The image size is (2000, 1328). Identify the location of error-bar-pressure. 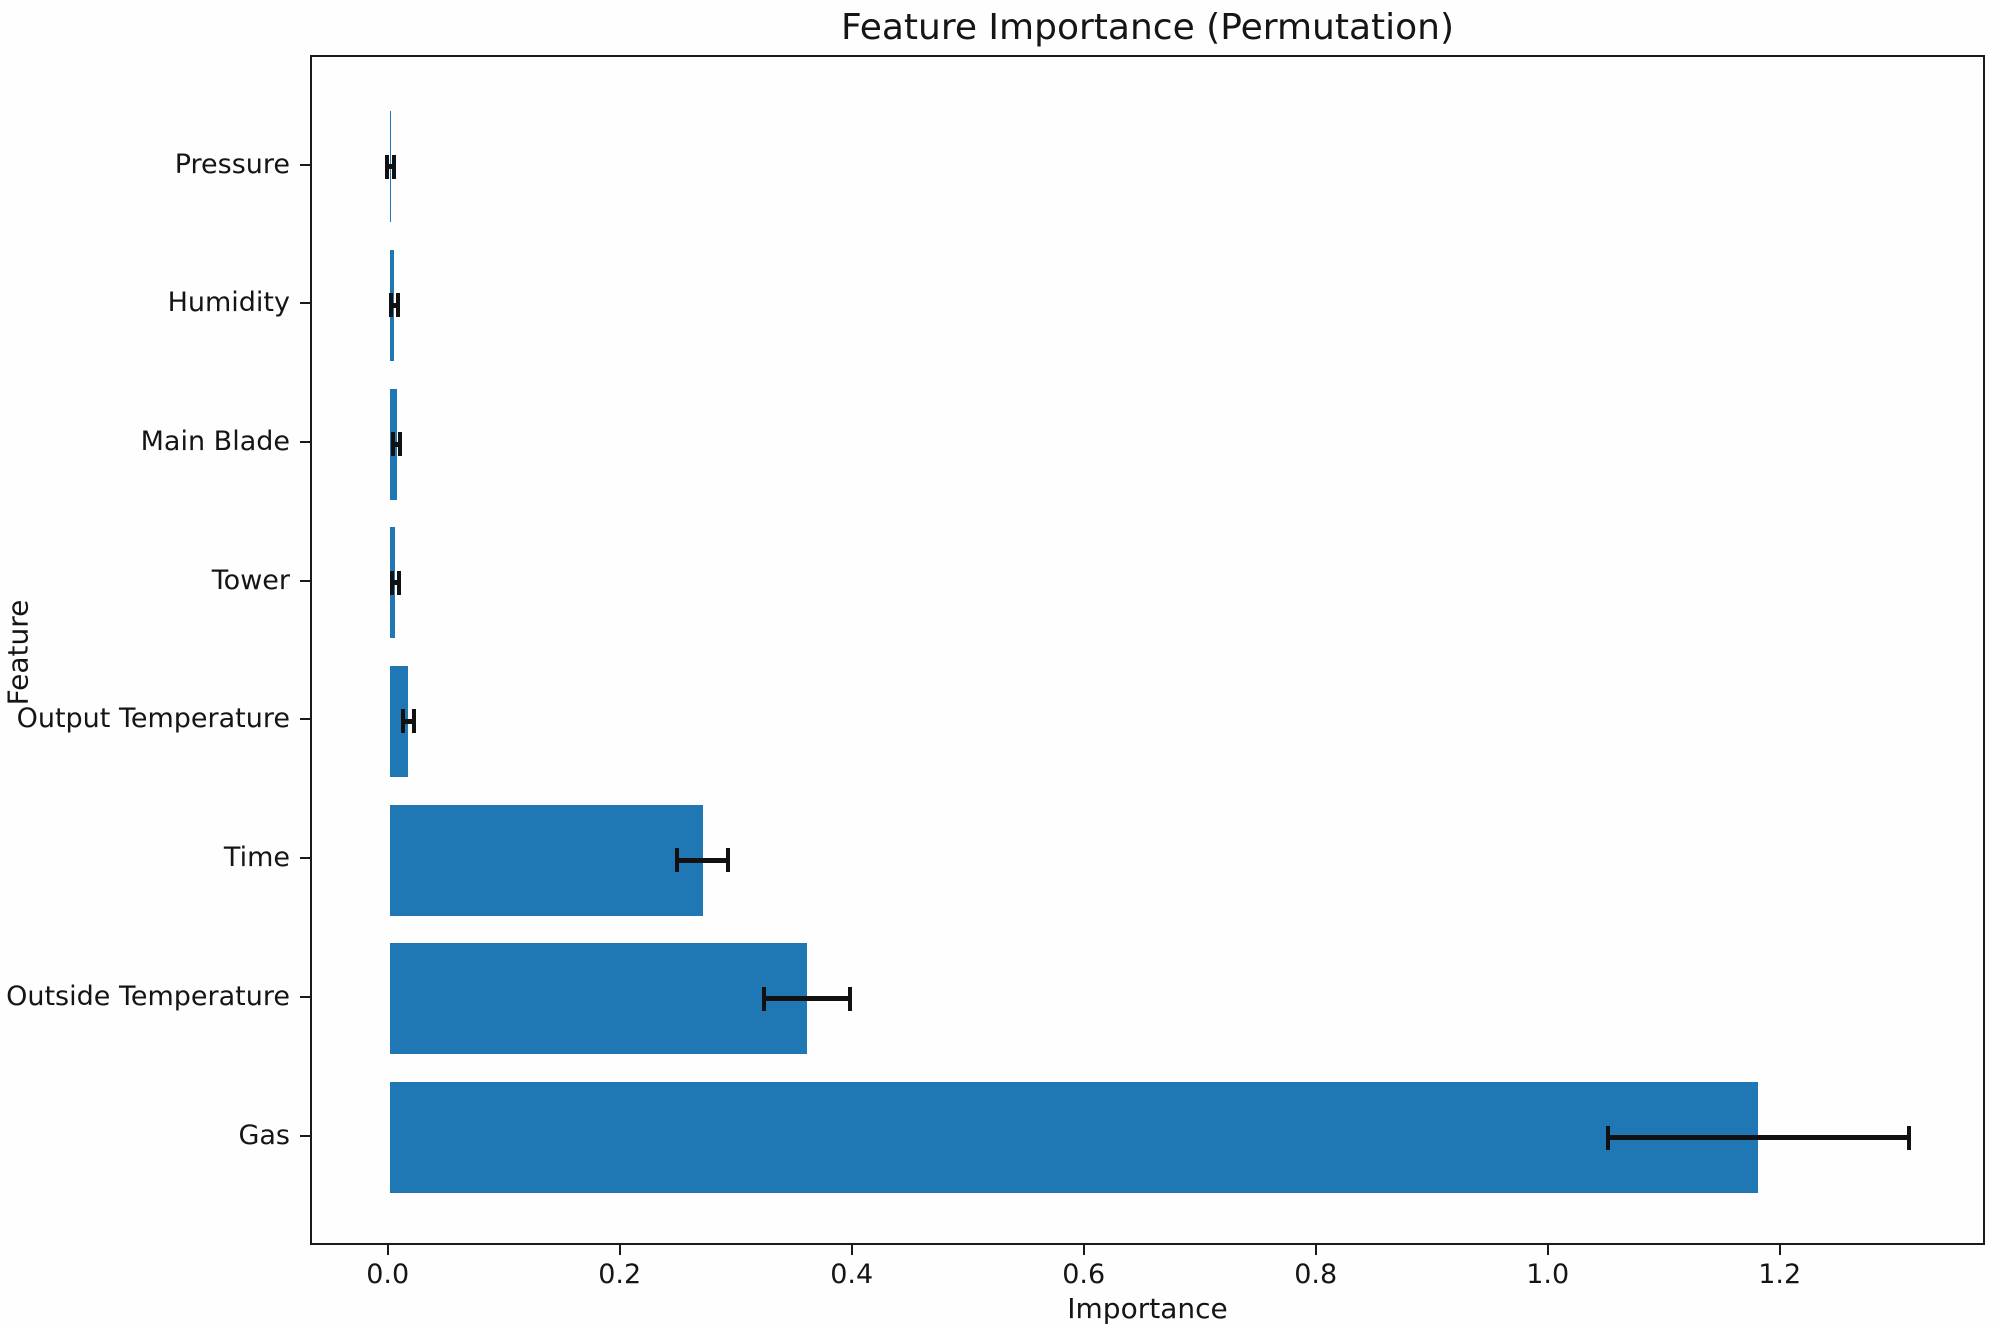
(391, 167).